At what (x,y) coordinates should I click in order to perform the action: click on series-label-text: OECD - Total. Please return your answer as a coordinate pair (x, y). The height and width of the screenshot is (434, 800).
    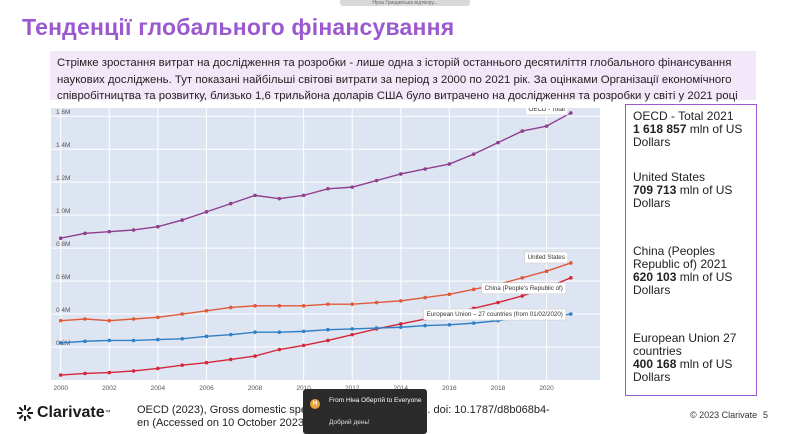
    Looking at the image, I should click on (547, 110).